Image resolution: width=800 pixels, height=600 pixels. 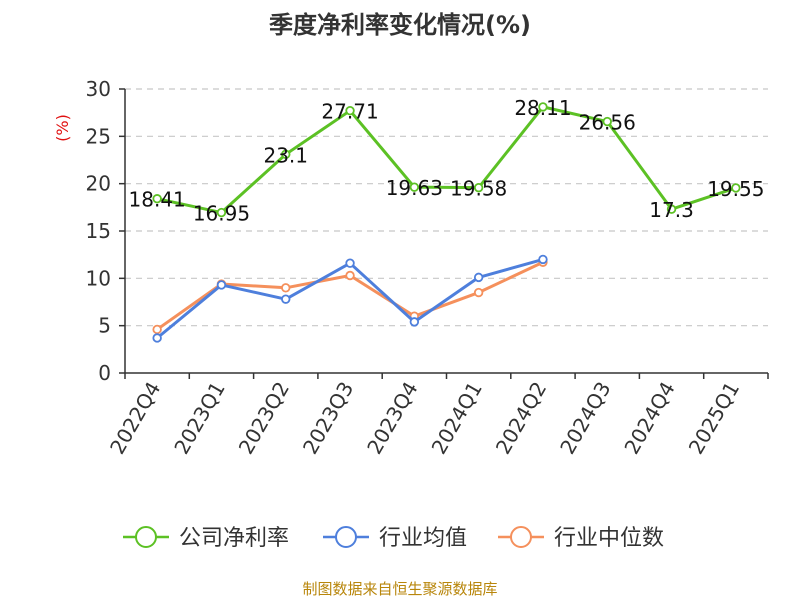 What do you see at coordinates (585, 418) in the screenshot?
I see `x-tick-label: 2024Q3` at bounding box center [585, 418].